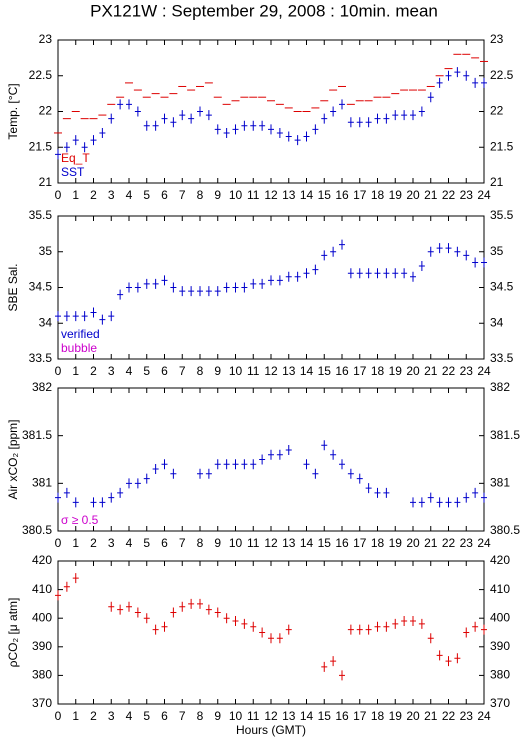 This screenshot has height=744, width=529. Describe the element at coordinates (42, 617) in the screenshot. I see `y-tick-label: 400` at that location.